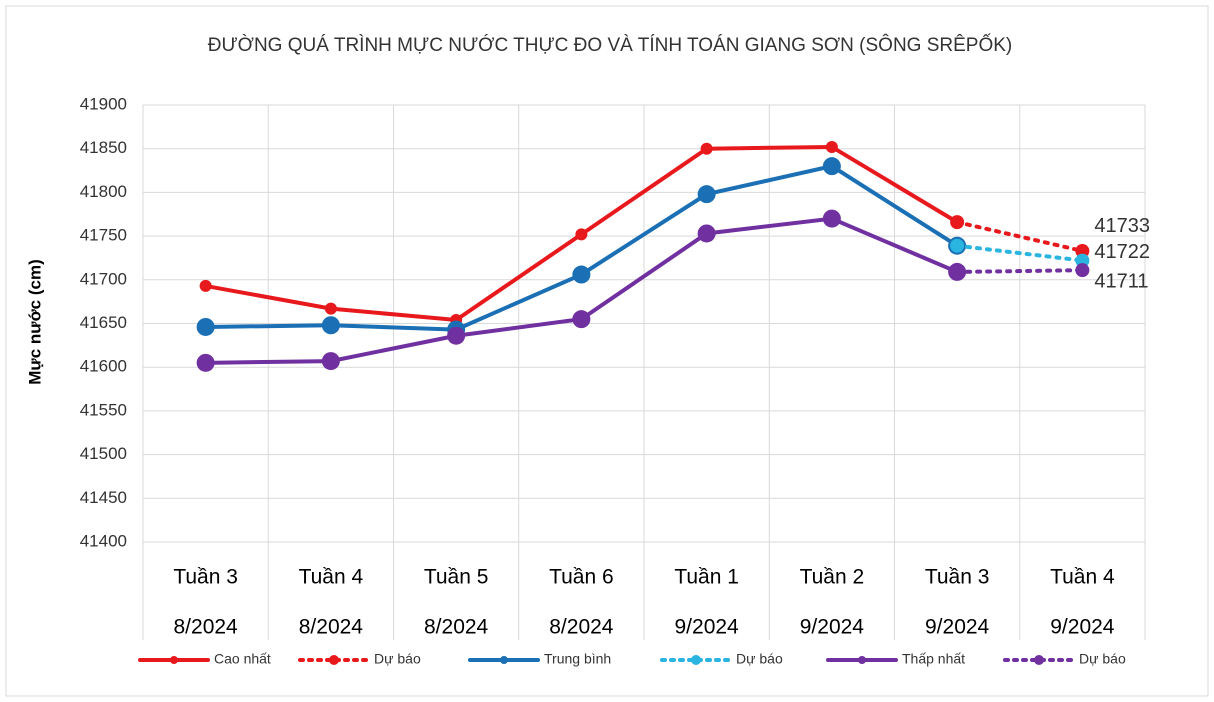 This screenshot has width=1214, height=702. Describe the element at coordinates (577, 659) in the screenshot. I see `legend-label: Trung bình` at that location.